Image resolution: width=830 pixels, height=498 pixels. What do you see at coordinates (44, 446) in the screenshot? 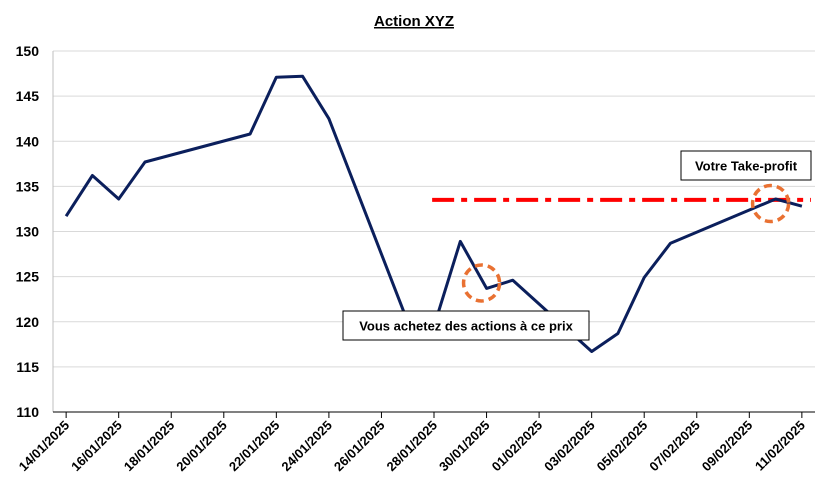
I see `x-tick-label: 14/01/2025` at bounding box center [44, 446].